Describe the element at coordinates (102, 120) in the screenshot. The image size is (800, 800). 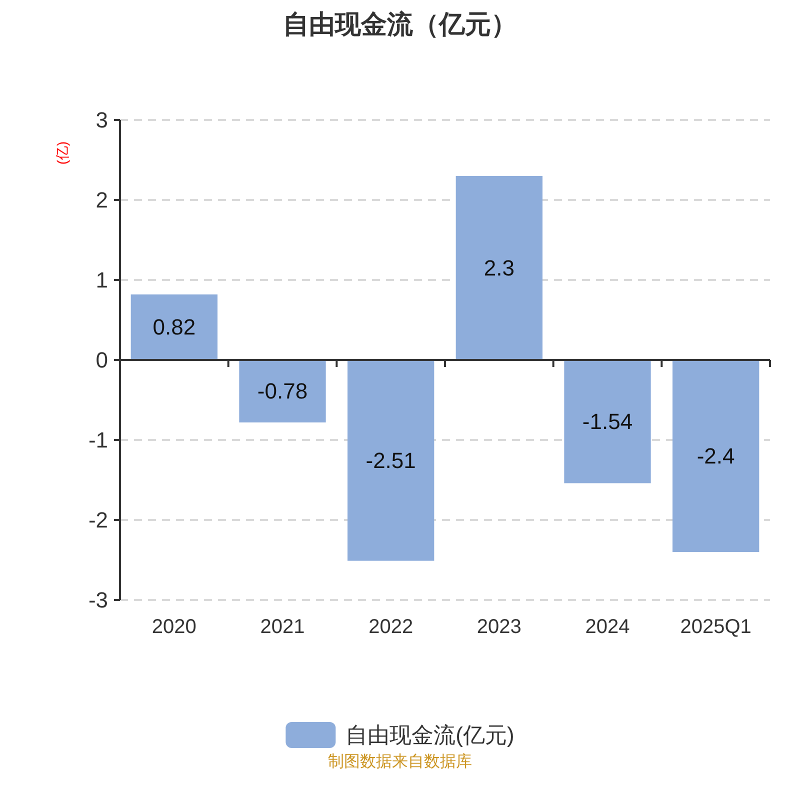
I see `y-tick-label: 3` at that location.